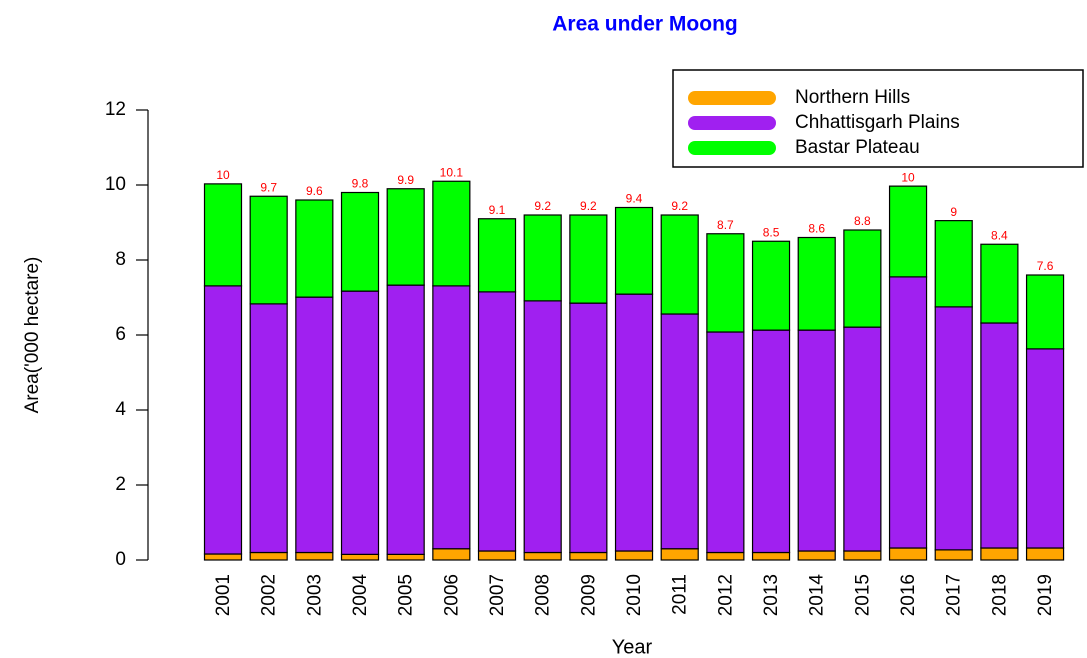 The width and height of the screenshot is (1087, 658). Describe the element at coordinates (999, 235) in the screenshot. I see `total-label: 8.4` at that location.